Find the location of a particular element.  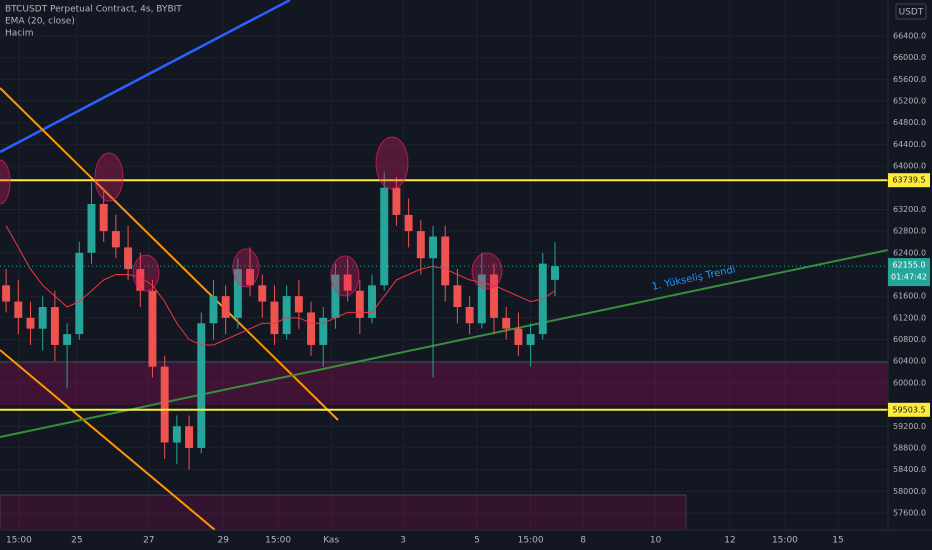

y-tick-label: 58800.0 is located at coordinates (909, 447).